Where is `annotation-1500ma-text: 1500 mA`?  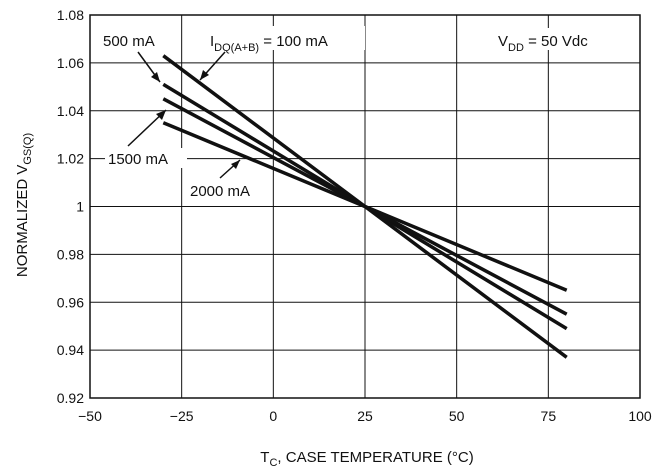 annotation-1500ma-text: 1500 mA is located at coordinates (138, 159).